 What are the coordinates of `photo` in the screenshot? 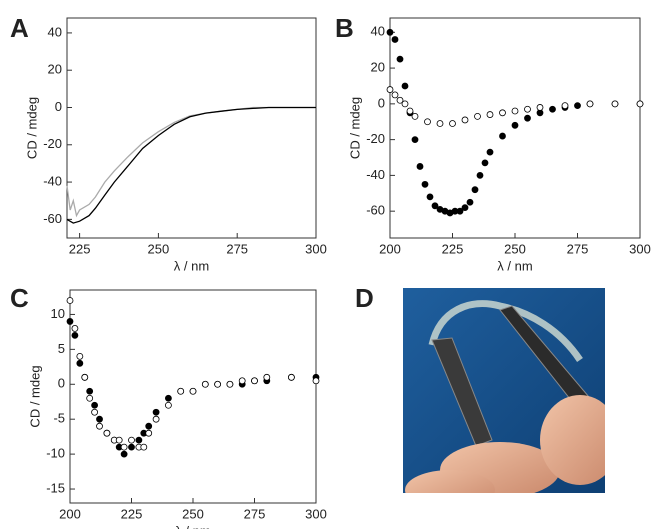 It's located at (504, 390).